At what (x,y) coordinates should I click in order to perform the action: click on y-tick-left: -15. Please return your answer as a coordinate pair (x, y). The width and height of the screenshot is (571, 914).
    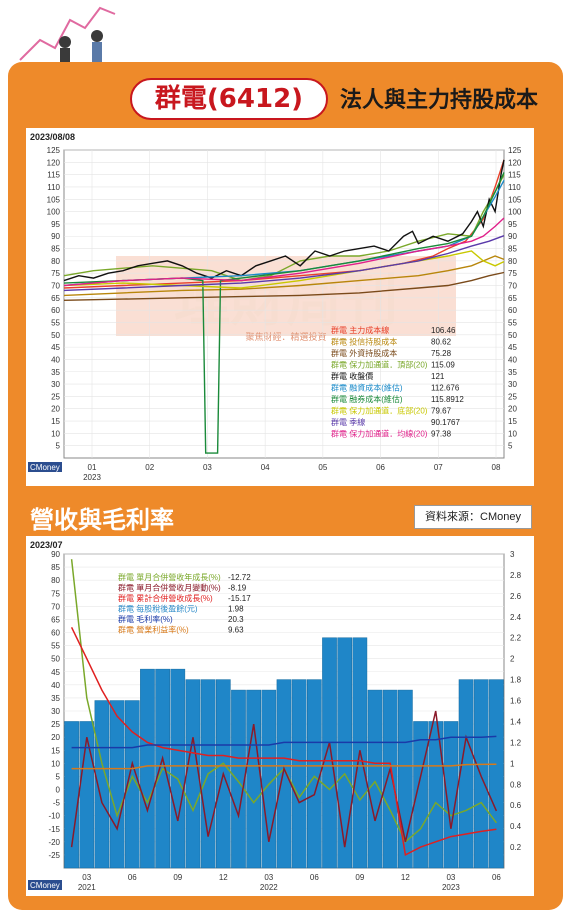
    Looking at the image, I should click on (54, 829).